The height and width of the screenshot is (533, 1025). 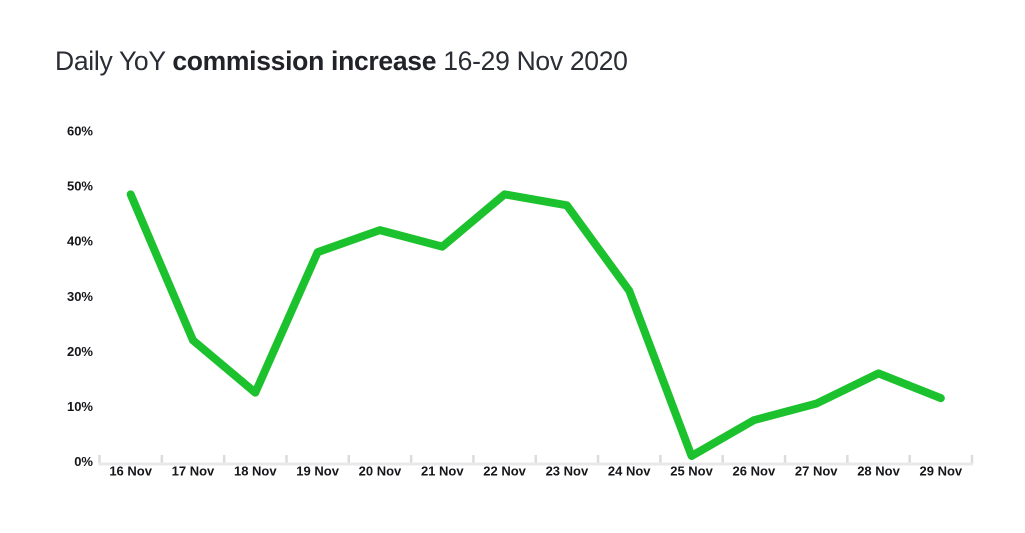 I want to click on x-axis-label: 25 Nov, so click(x=691, y=471).